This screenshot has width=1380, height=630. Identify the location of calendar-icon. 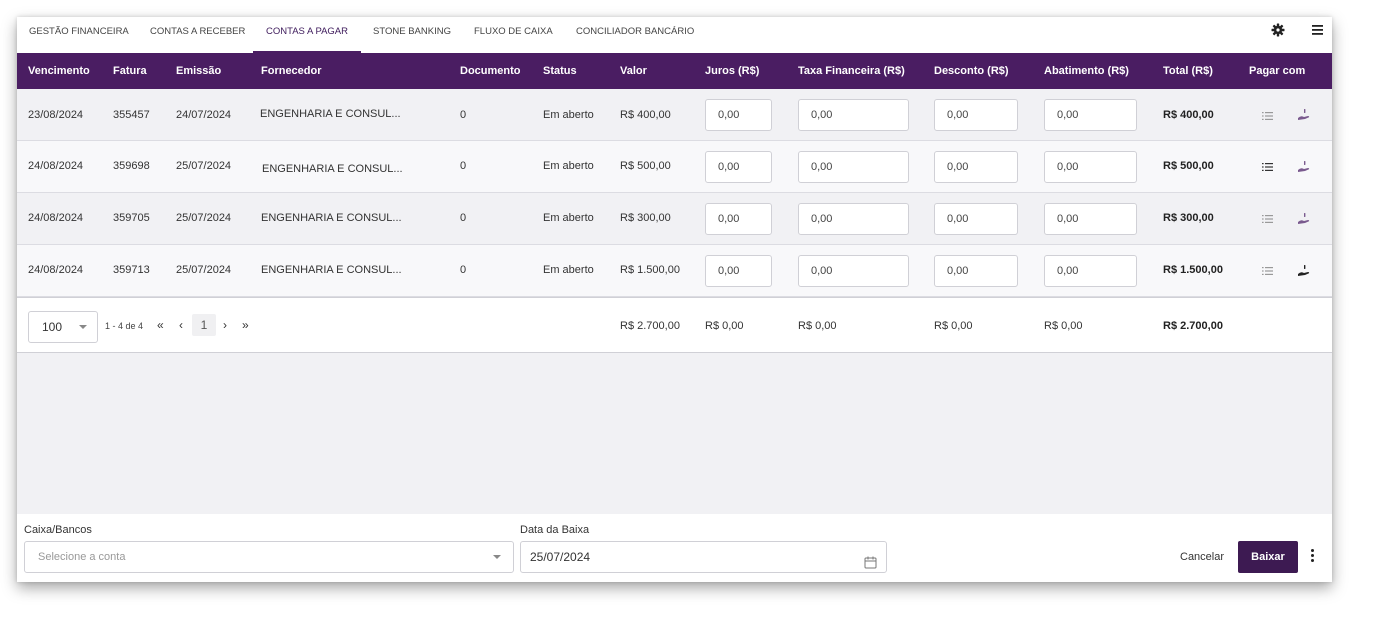
(870, 559).